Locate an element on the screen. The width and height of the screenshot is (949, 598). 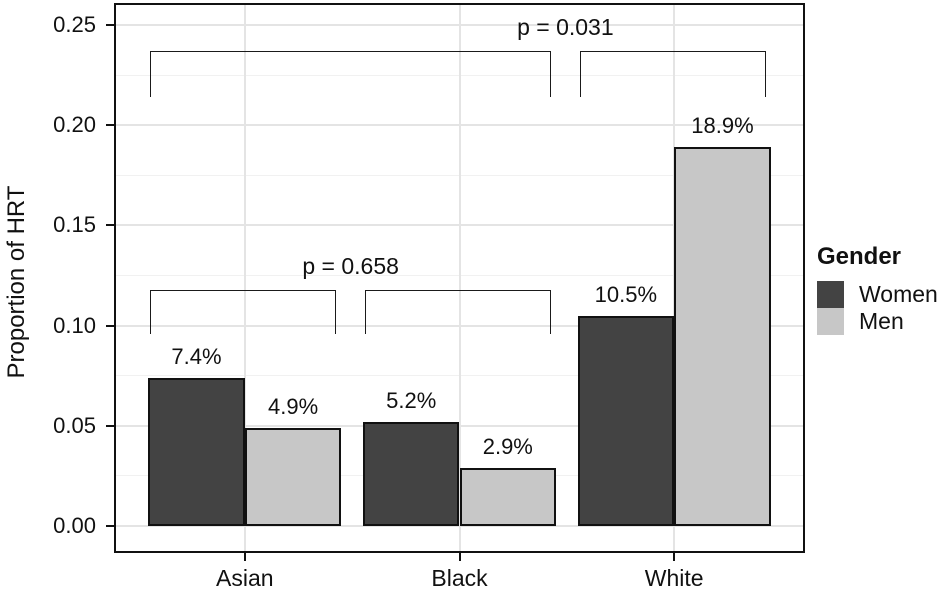
legend-entry-men: Men is located at coordinates (877, 321).